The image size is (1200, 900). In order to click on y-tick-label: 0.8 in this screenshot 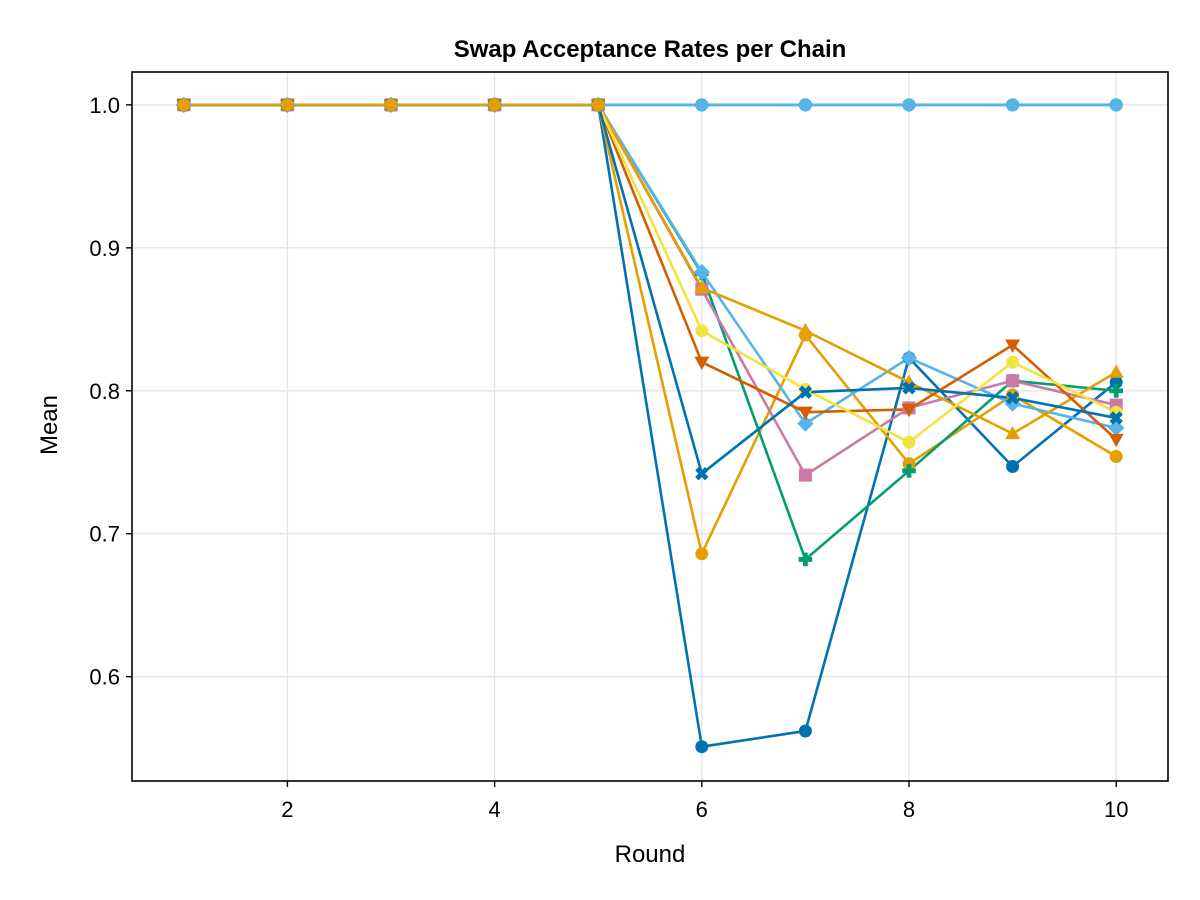, I will do `click(104, 391)`.